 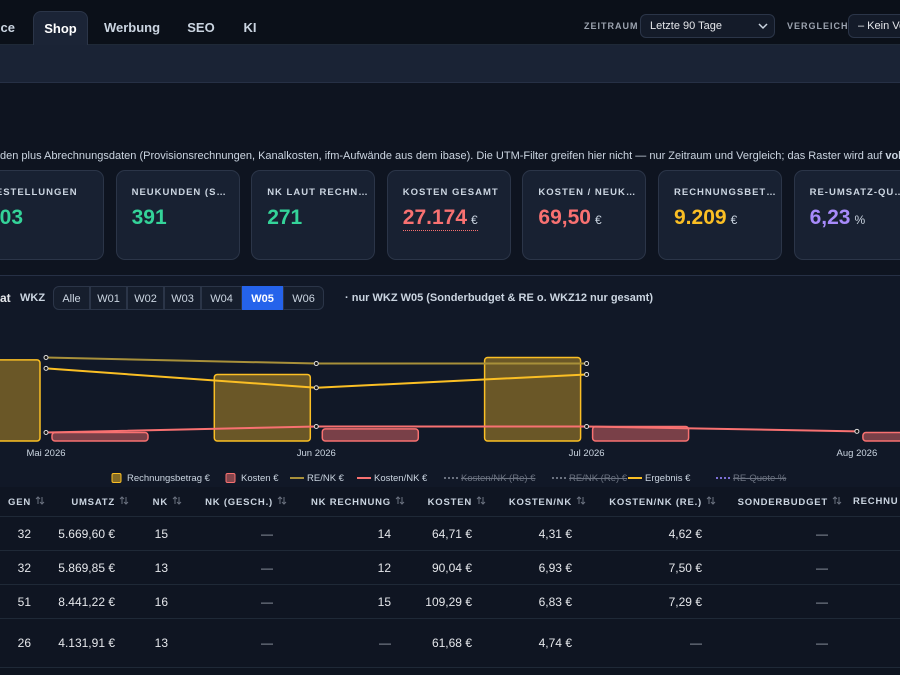 I want to click on column-header: NK (GESCH.), so click(x=246, y=502).